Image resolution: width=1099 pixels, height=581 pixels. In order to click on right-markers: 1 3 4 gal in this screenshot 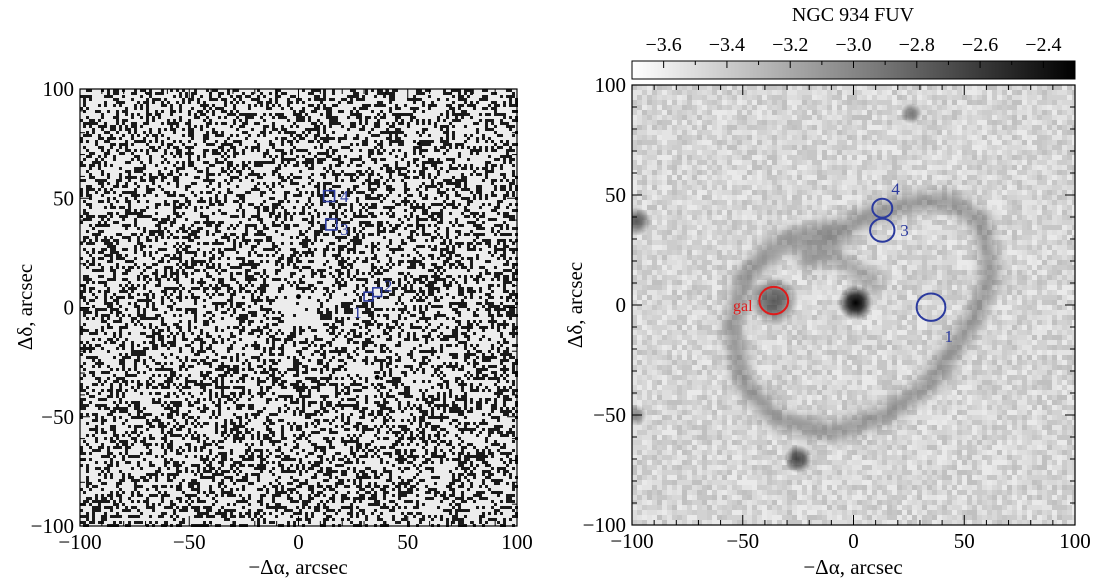, I will do `click(843, 262)`.